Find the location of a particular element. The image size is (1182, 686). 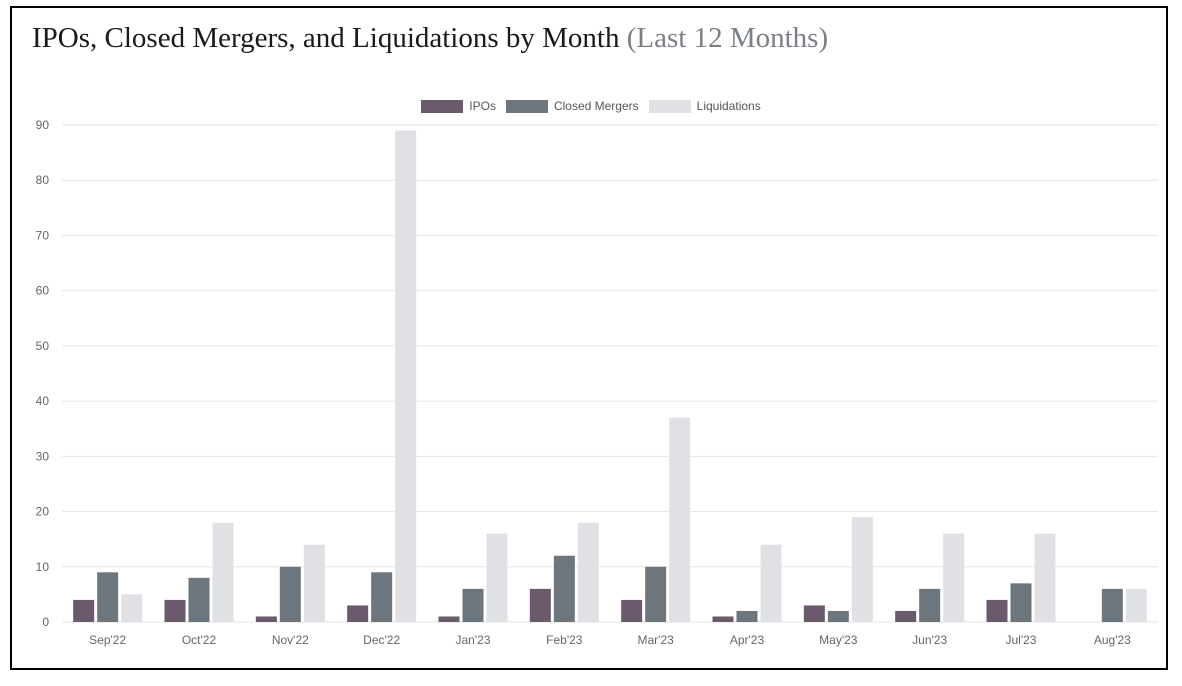

legend-item-closed-mergers: Closed Mergers is located at coordinates (572, 106).